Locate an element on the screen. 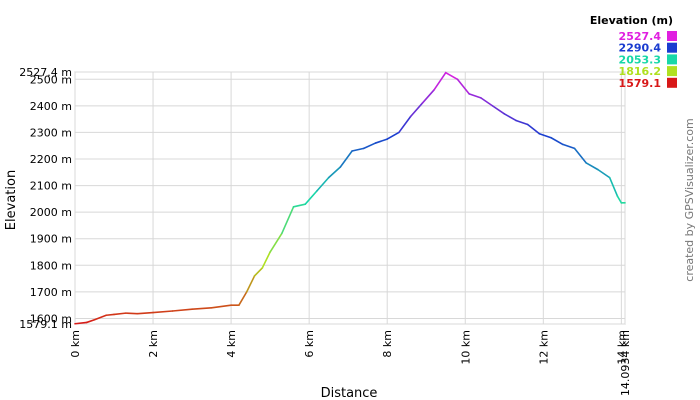 The height and width of the screenshot is (400, 700). x-tick-label: 2 km is located at coordinates (153, 344).